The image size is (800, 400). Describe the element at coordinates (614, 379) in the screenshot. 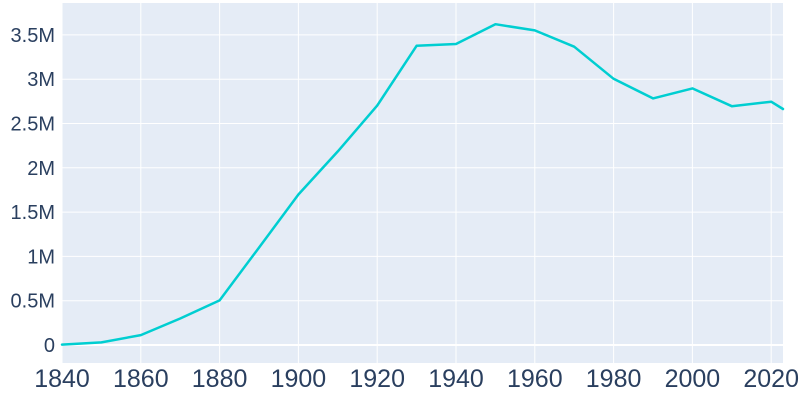

I see `x-tick-label: 1980` at that location.